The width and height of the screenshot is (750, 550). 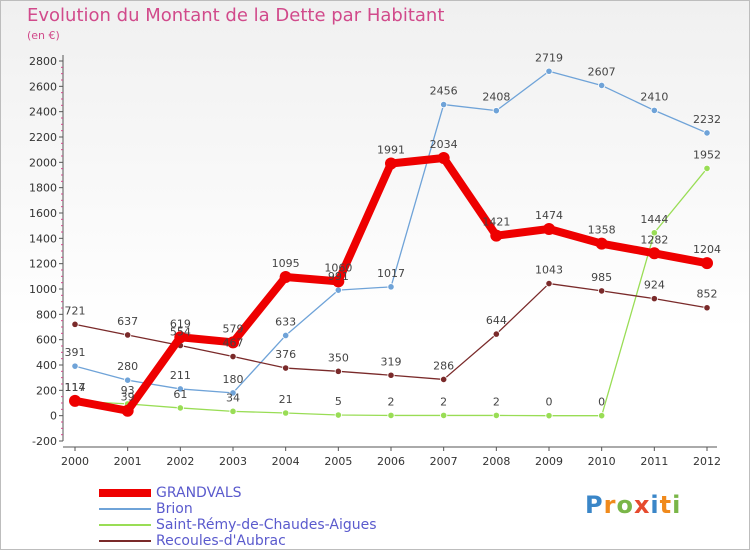 I want to click on data-point-0-2012, so click(x=707, y=263).